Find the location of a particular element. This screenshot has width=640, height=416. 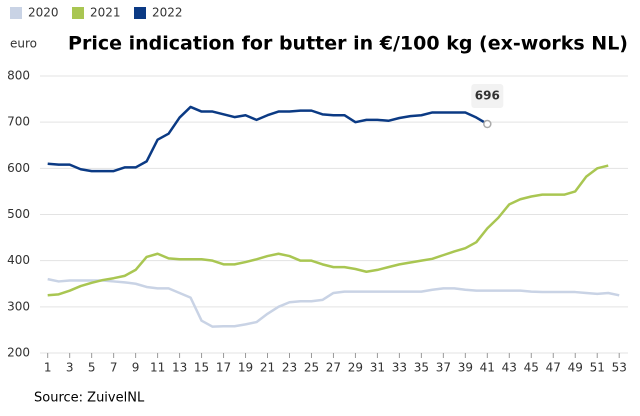

y-tick-label: 800 is located at coordinates (18, 76).